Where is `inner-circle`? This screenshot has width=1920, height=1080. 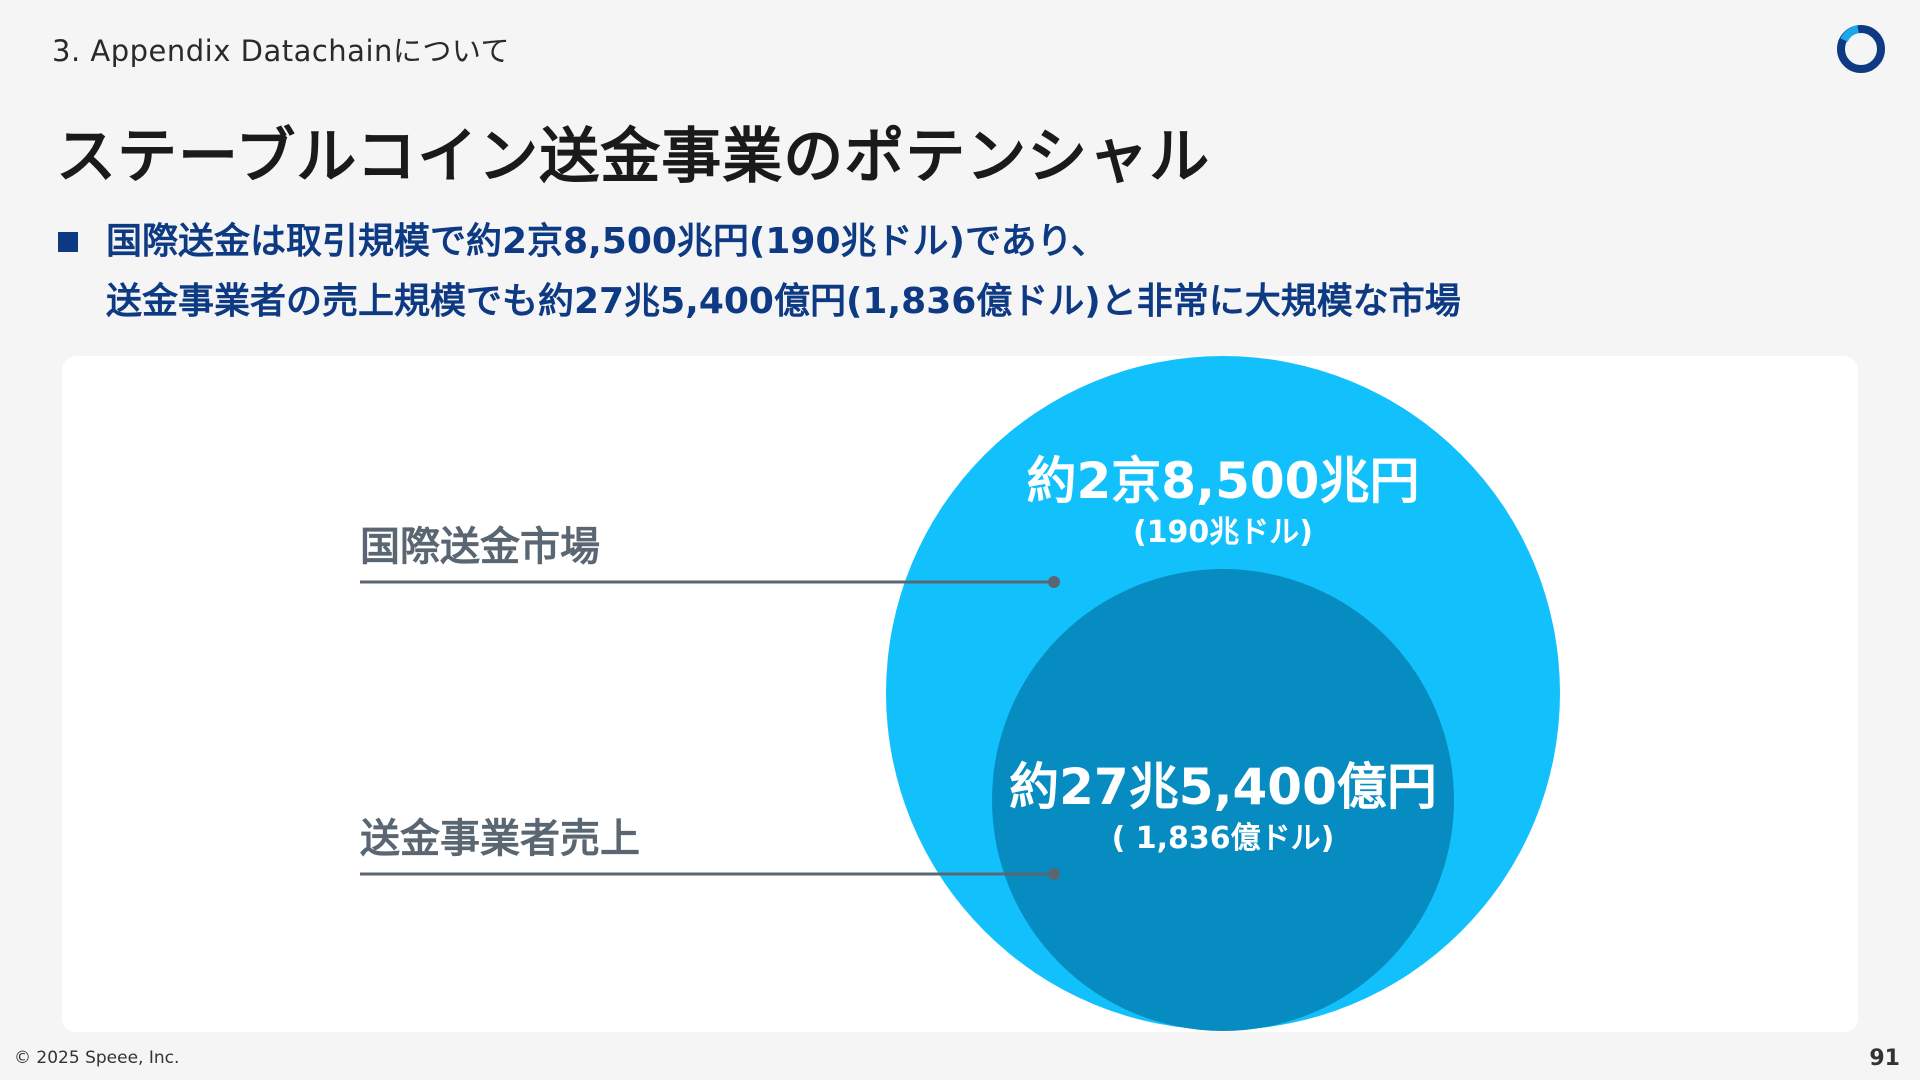
inner-circle is located at coordinates (1223, 800).